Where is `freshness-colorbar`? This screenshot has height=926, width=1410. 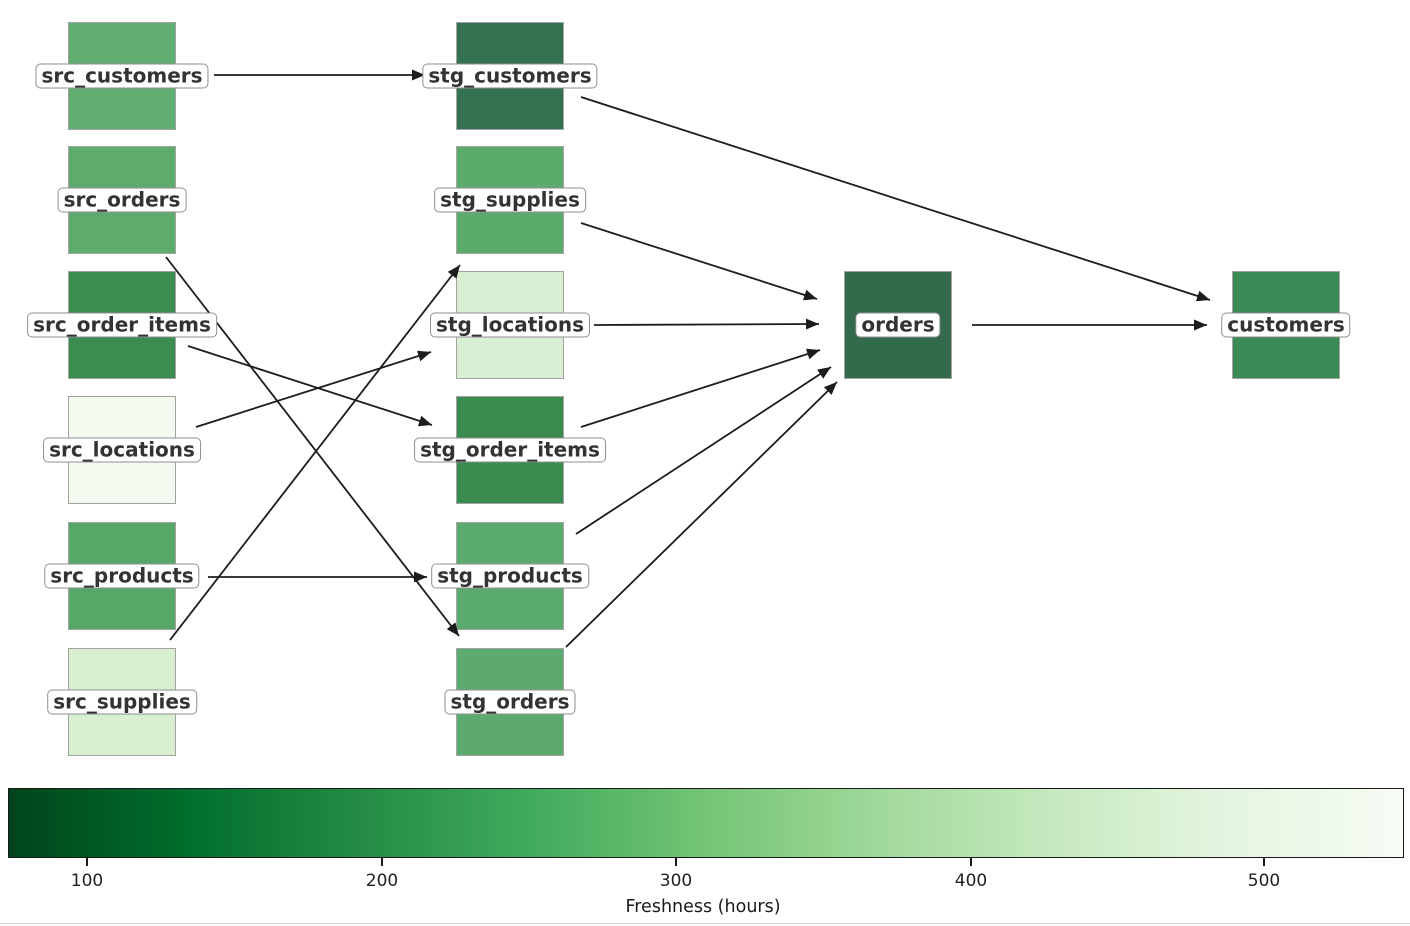 freshness-colorbar is located at coordinates (706, 823).